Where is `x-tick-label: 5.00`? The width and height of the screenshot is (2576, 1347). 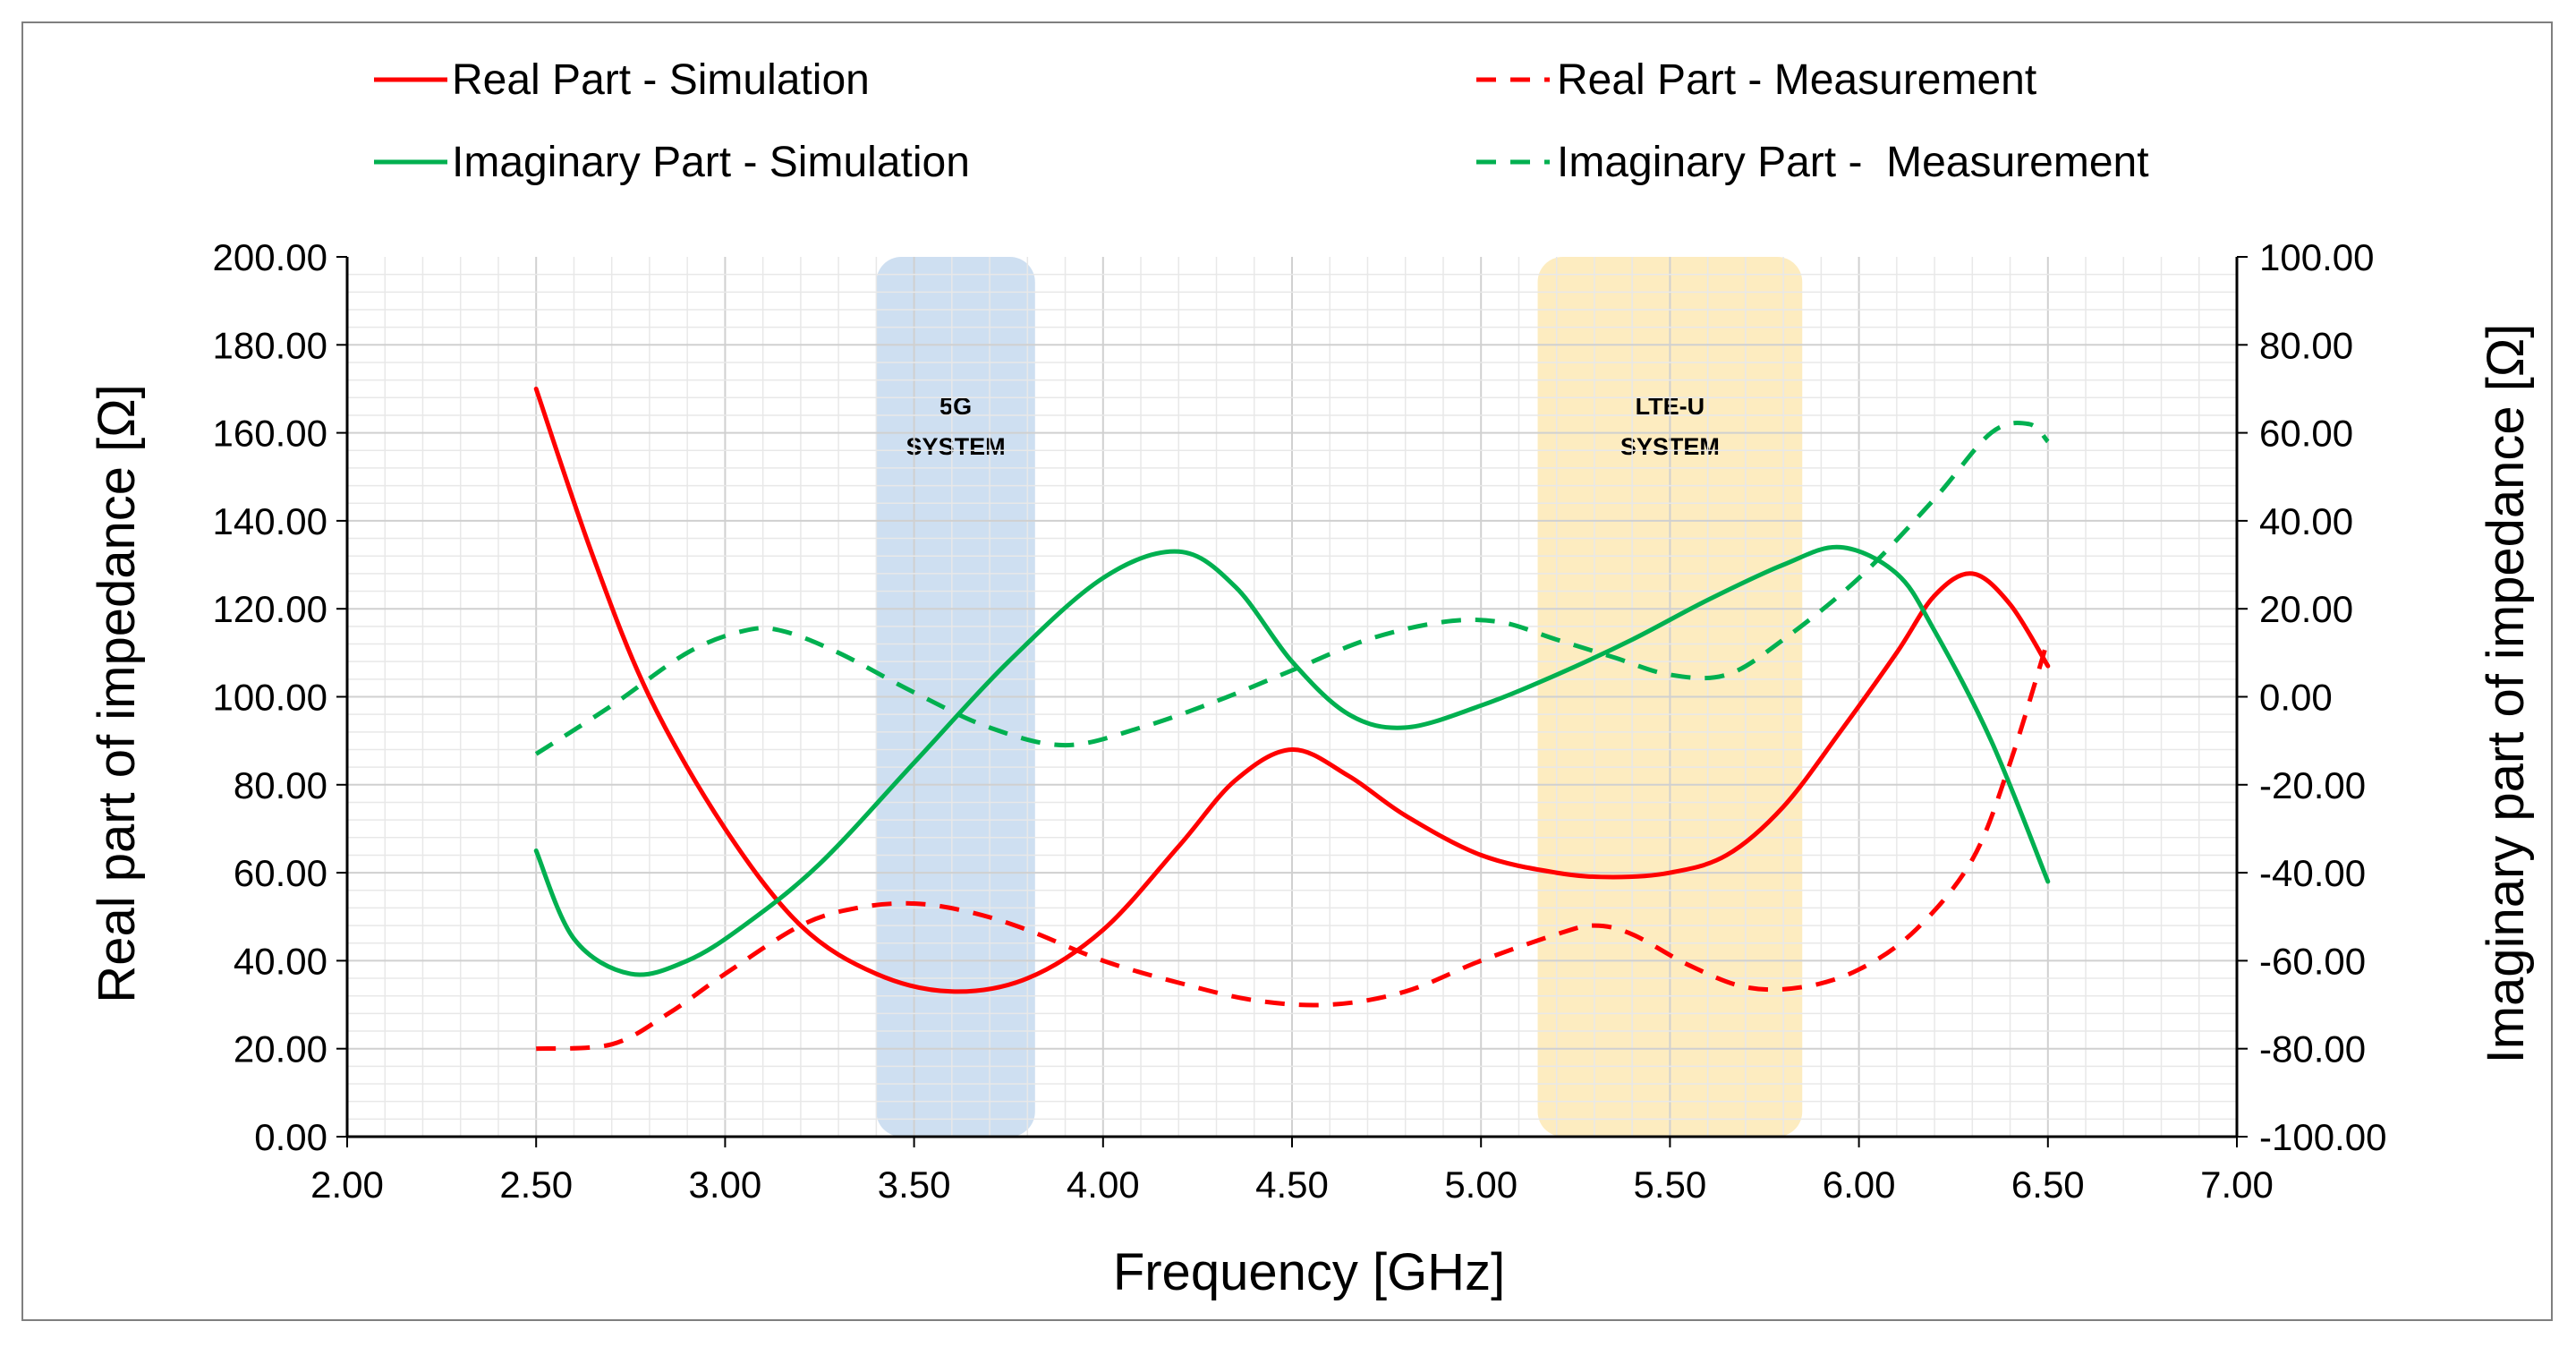
x-tick-label: 5.00 is located at coordinates (1481, 1185).